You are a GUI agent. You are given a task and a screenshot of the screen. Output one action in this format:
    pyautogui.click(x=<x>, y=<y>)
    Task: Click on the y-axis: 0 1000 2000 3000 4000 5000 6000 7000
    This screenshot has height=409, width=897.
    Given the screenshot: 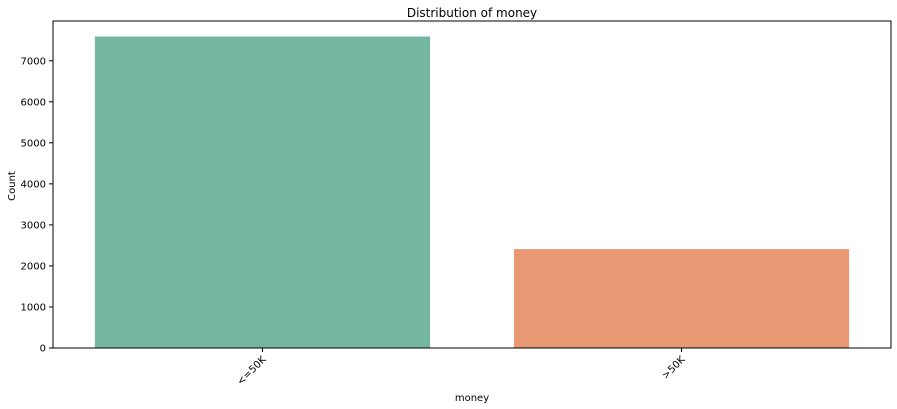 What is the action you would take?
    pyautogui.click(x=37, y=205)
    